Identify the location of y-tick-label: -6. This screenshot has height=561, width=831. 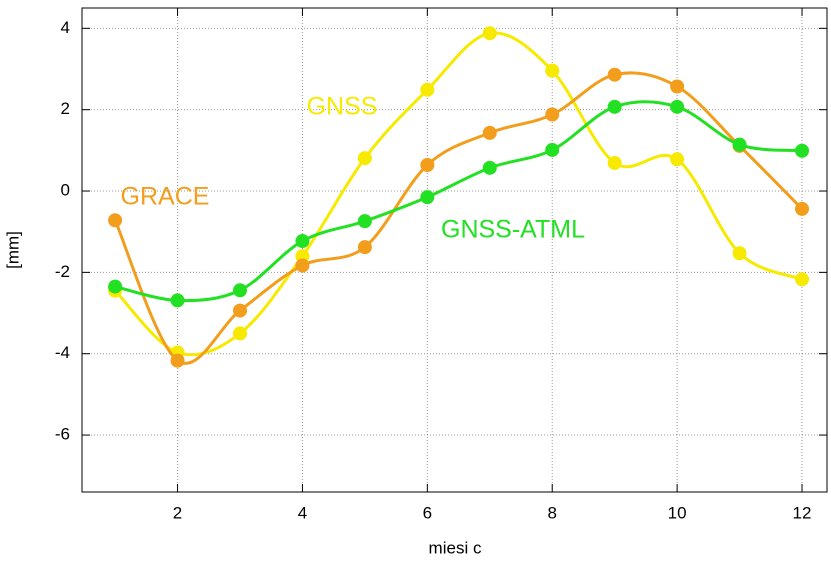
(62, 434).